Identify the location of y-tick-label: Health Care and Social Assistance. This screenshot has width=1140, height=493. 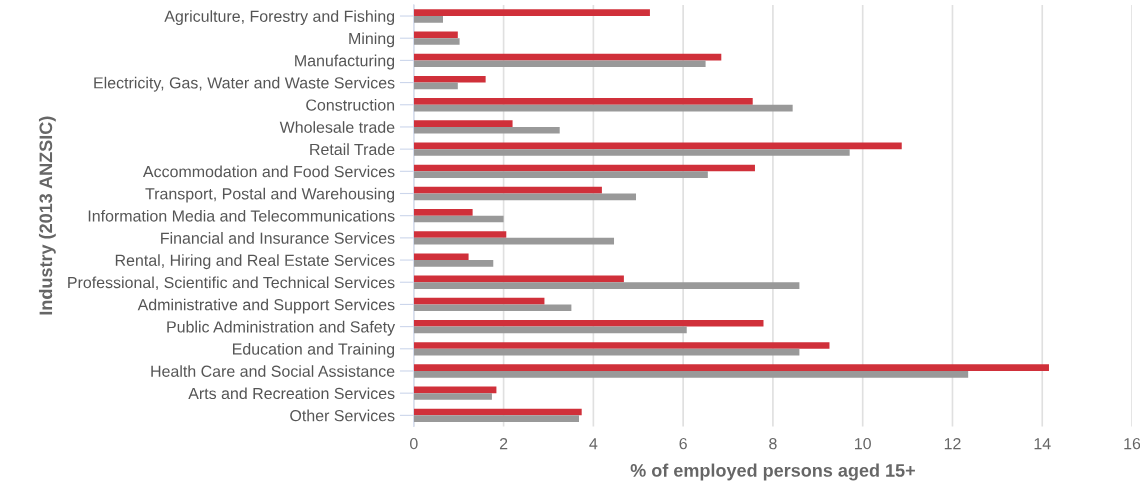
(273, 371).